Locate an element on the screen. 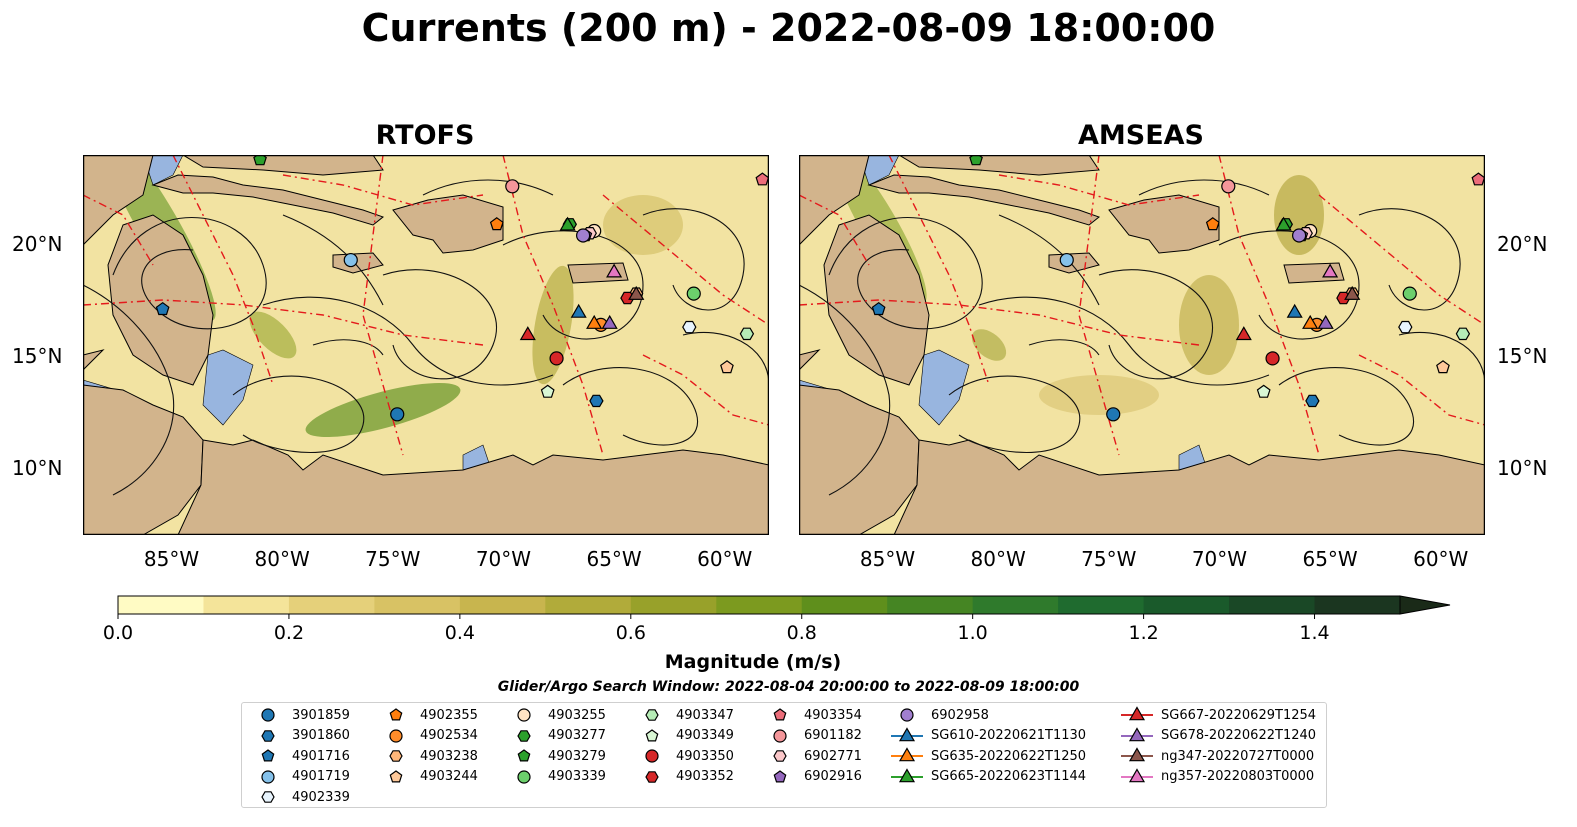  amseas-magnitude-patch is located at coordinates (1209, 325).